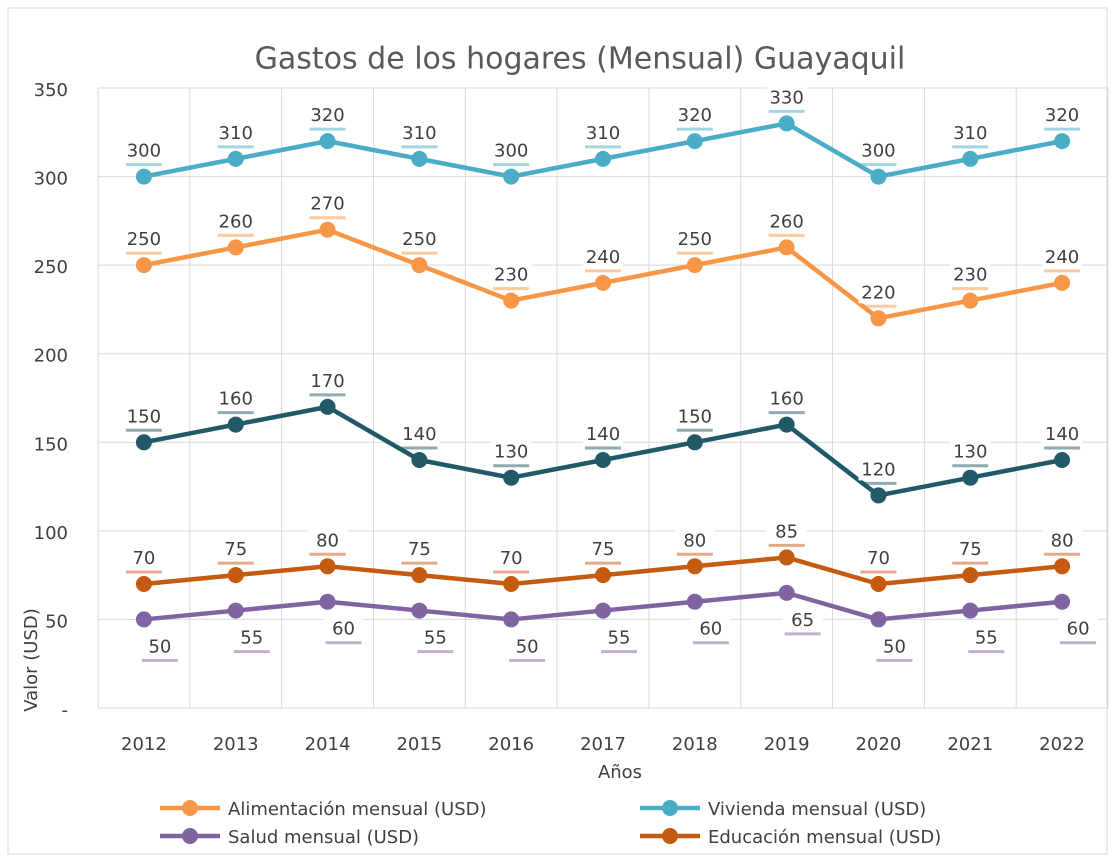 The height and width of the screenshot is (859, 1115). I want to click on data-label: 160, so click(786, 399).